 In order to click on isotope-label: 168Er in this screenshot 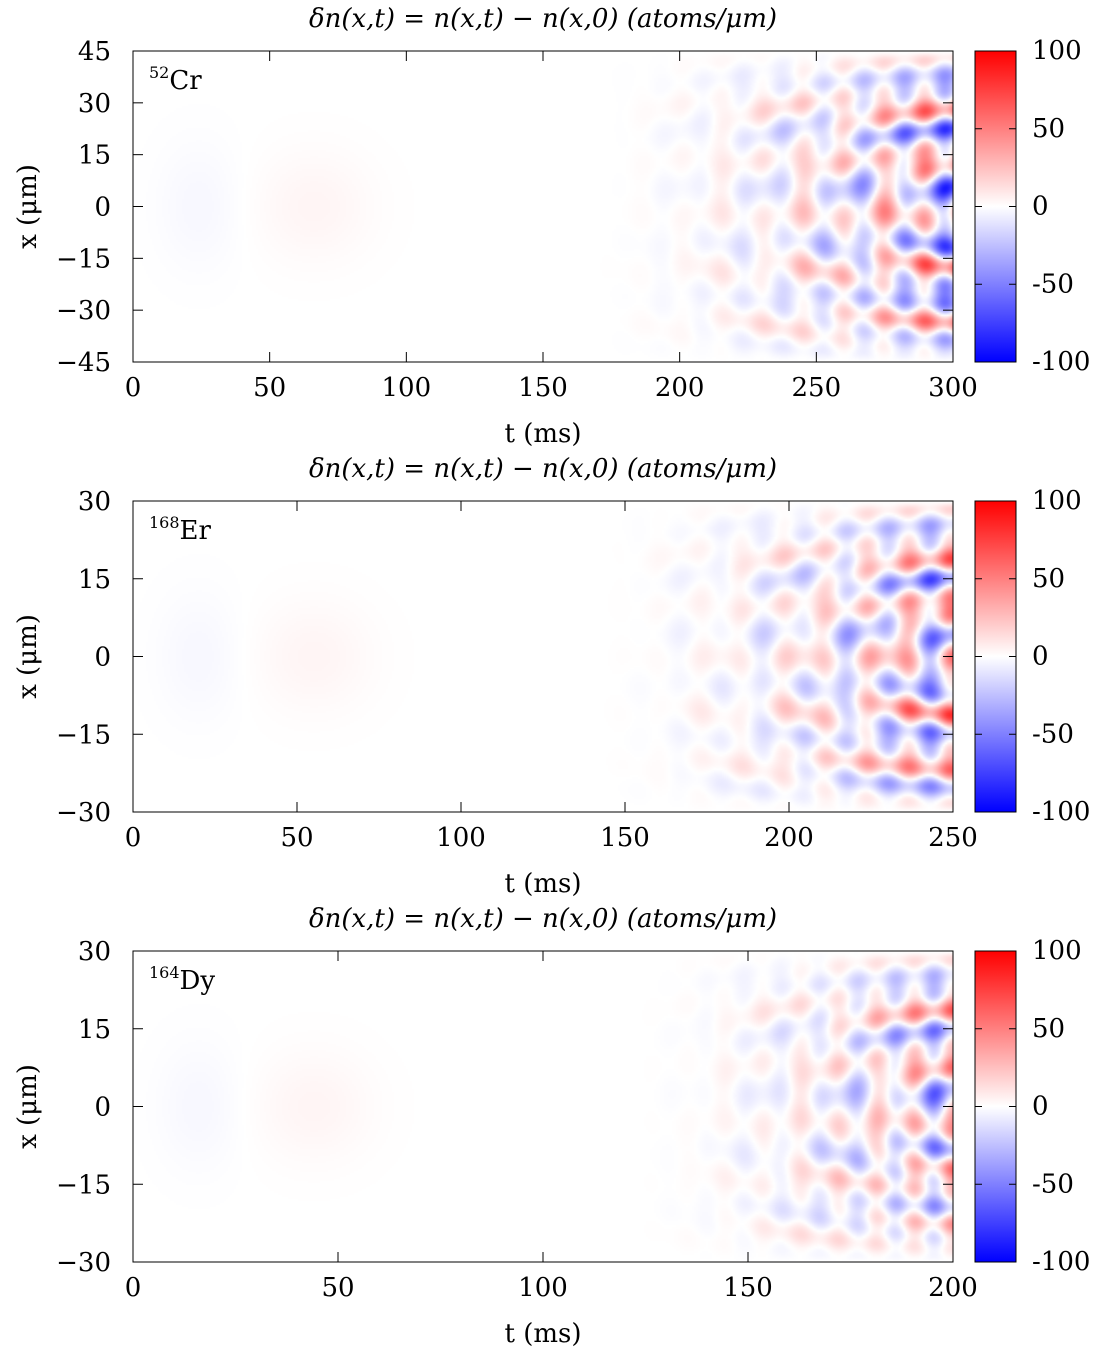, I will do `click(180, 529)`.